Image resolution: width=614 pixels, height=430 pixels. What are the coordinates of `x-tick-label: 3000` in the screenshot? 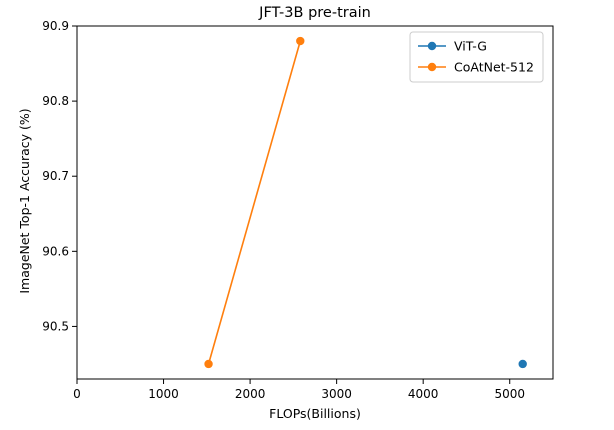 It's located at (336, 394).